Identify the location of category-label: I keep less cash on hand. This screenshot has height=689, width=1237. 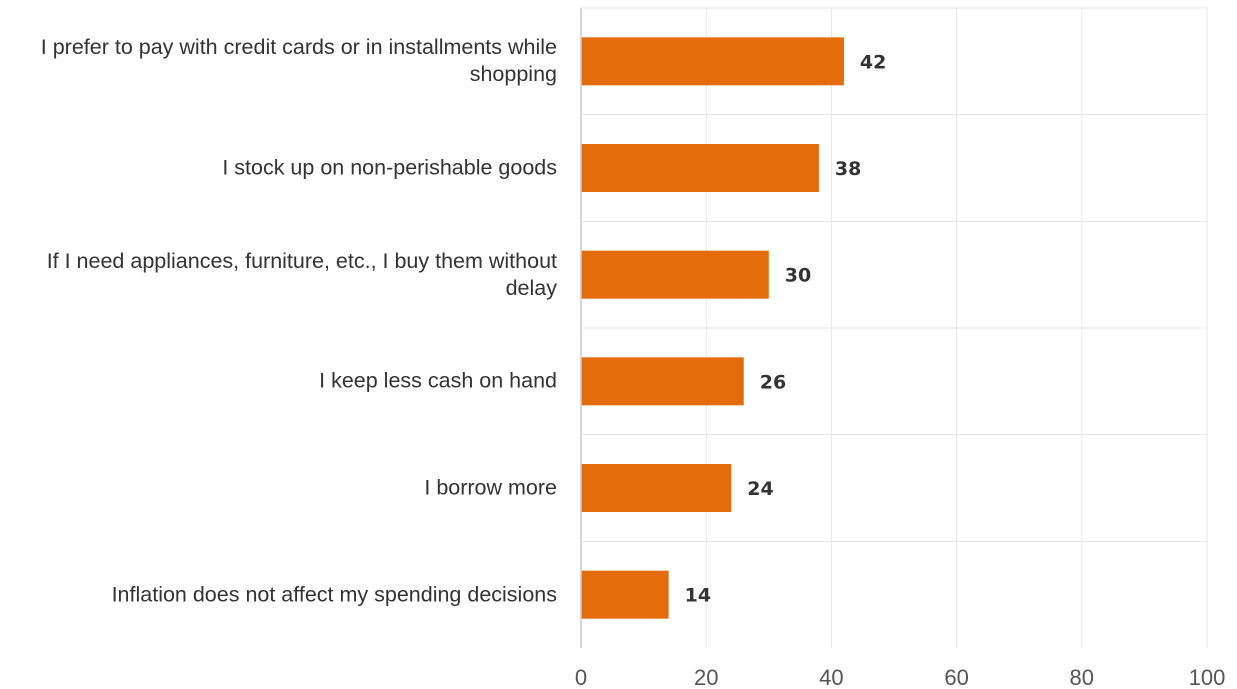
(438, 380).